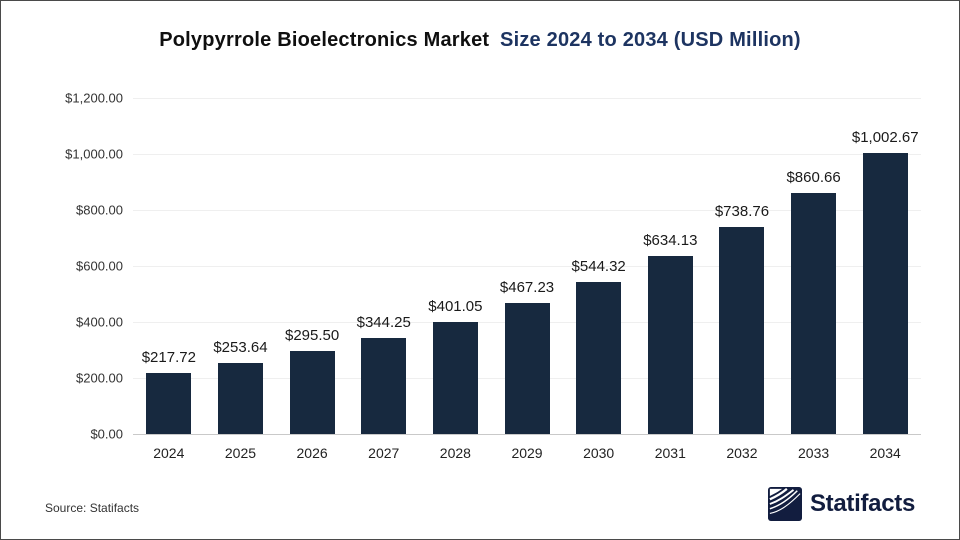  I want to click on x-tick-label: 2024, so click(169, 453).